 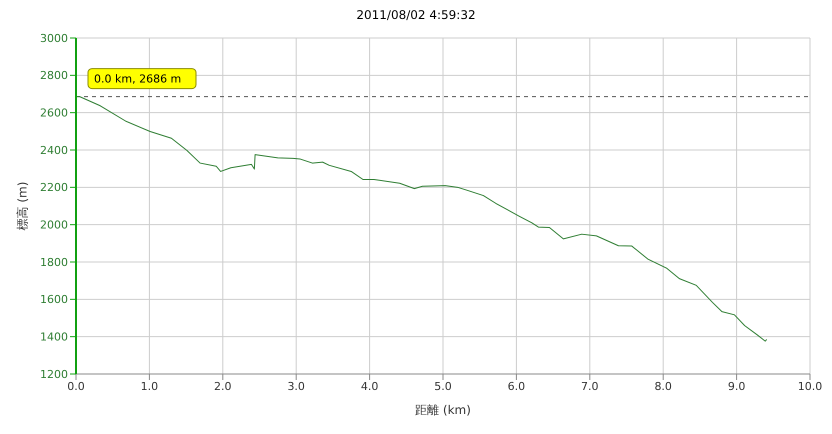 I want to click on x-tick-label: 2.0, so click(x=223, y=386).